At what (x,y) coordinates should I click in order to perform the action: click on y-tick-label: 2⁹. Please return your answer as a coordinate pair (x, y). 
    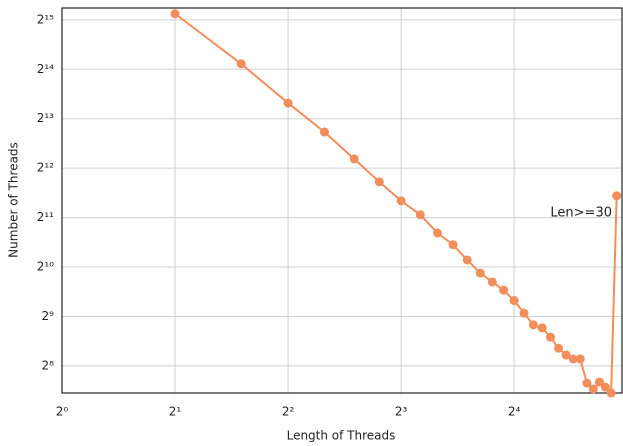
    Looking at the image, I should click on (48, 316).